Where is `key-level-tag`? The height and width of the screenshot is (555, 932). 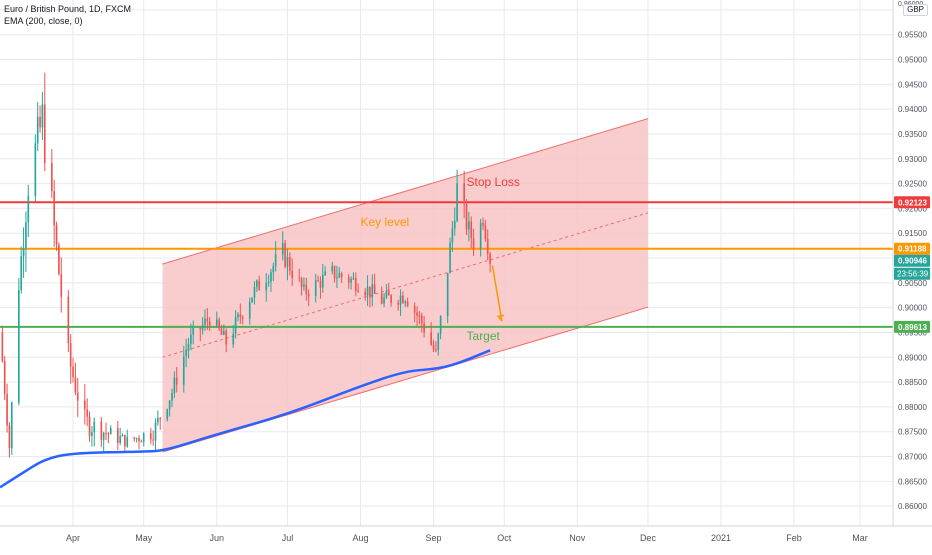
key-level-tag is located at coordinates (912, 248).